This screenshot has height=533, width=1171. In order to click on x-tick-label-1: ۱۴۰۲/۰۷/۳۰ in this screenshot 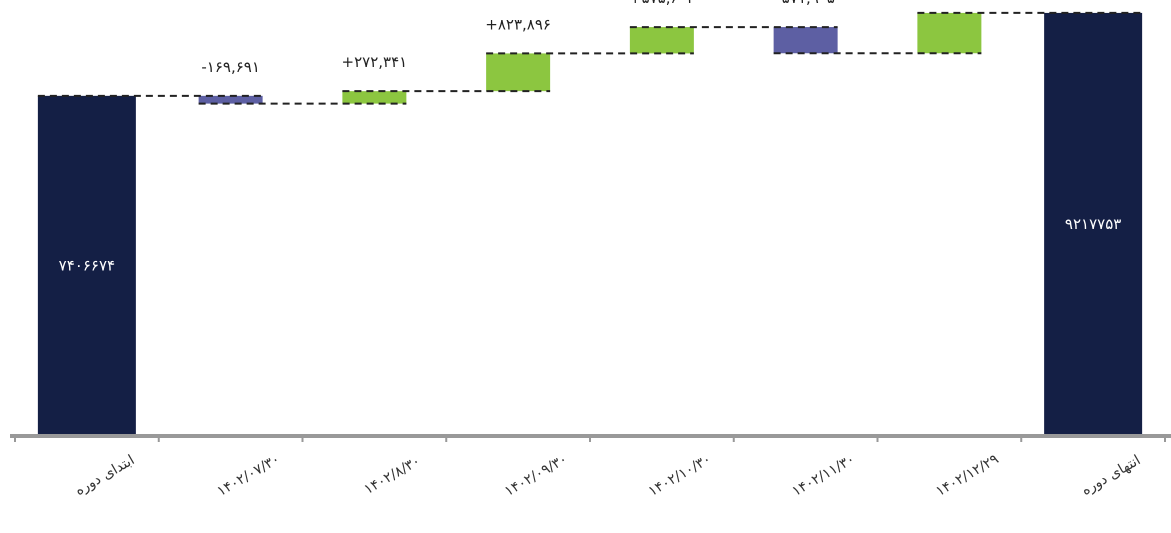, I will do `click(248, 475)`.